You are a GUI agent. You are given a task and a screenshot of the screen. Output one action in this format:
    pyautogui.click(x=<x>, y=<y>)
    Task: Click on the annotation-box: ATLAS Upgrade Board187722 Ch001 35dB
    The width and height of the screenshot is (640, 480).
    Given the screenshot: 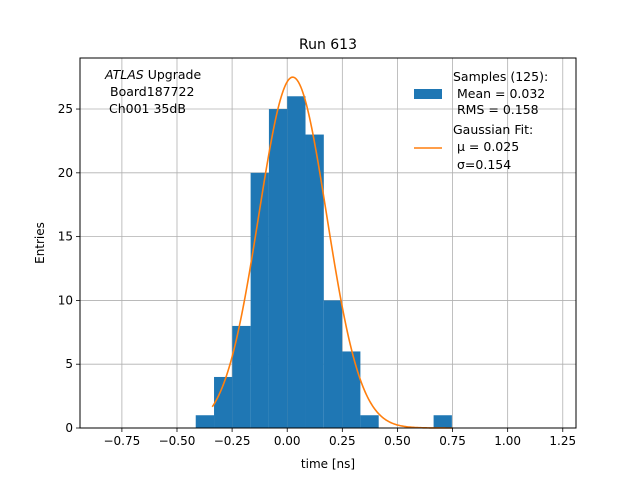 What is the action you would take?
    pyautogui.click(x=152, y=91)
    